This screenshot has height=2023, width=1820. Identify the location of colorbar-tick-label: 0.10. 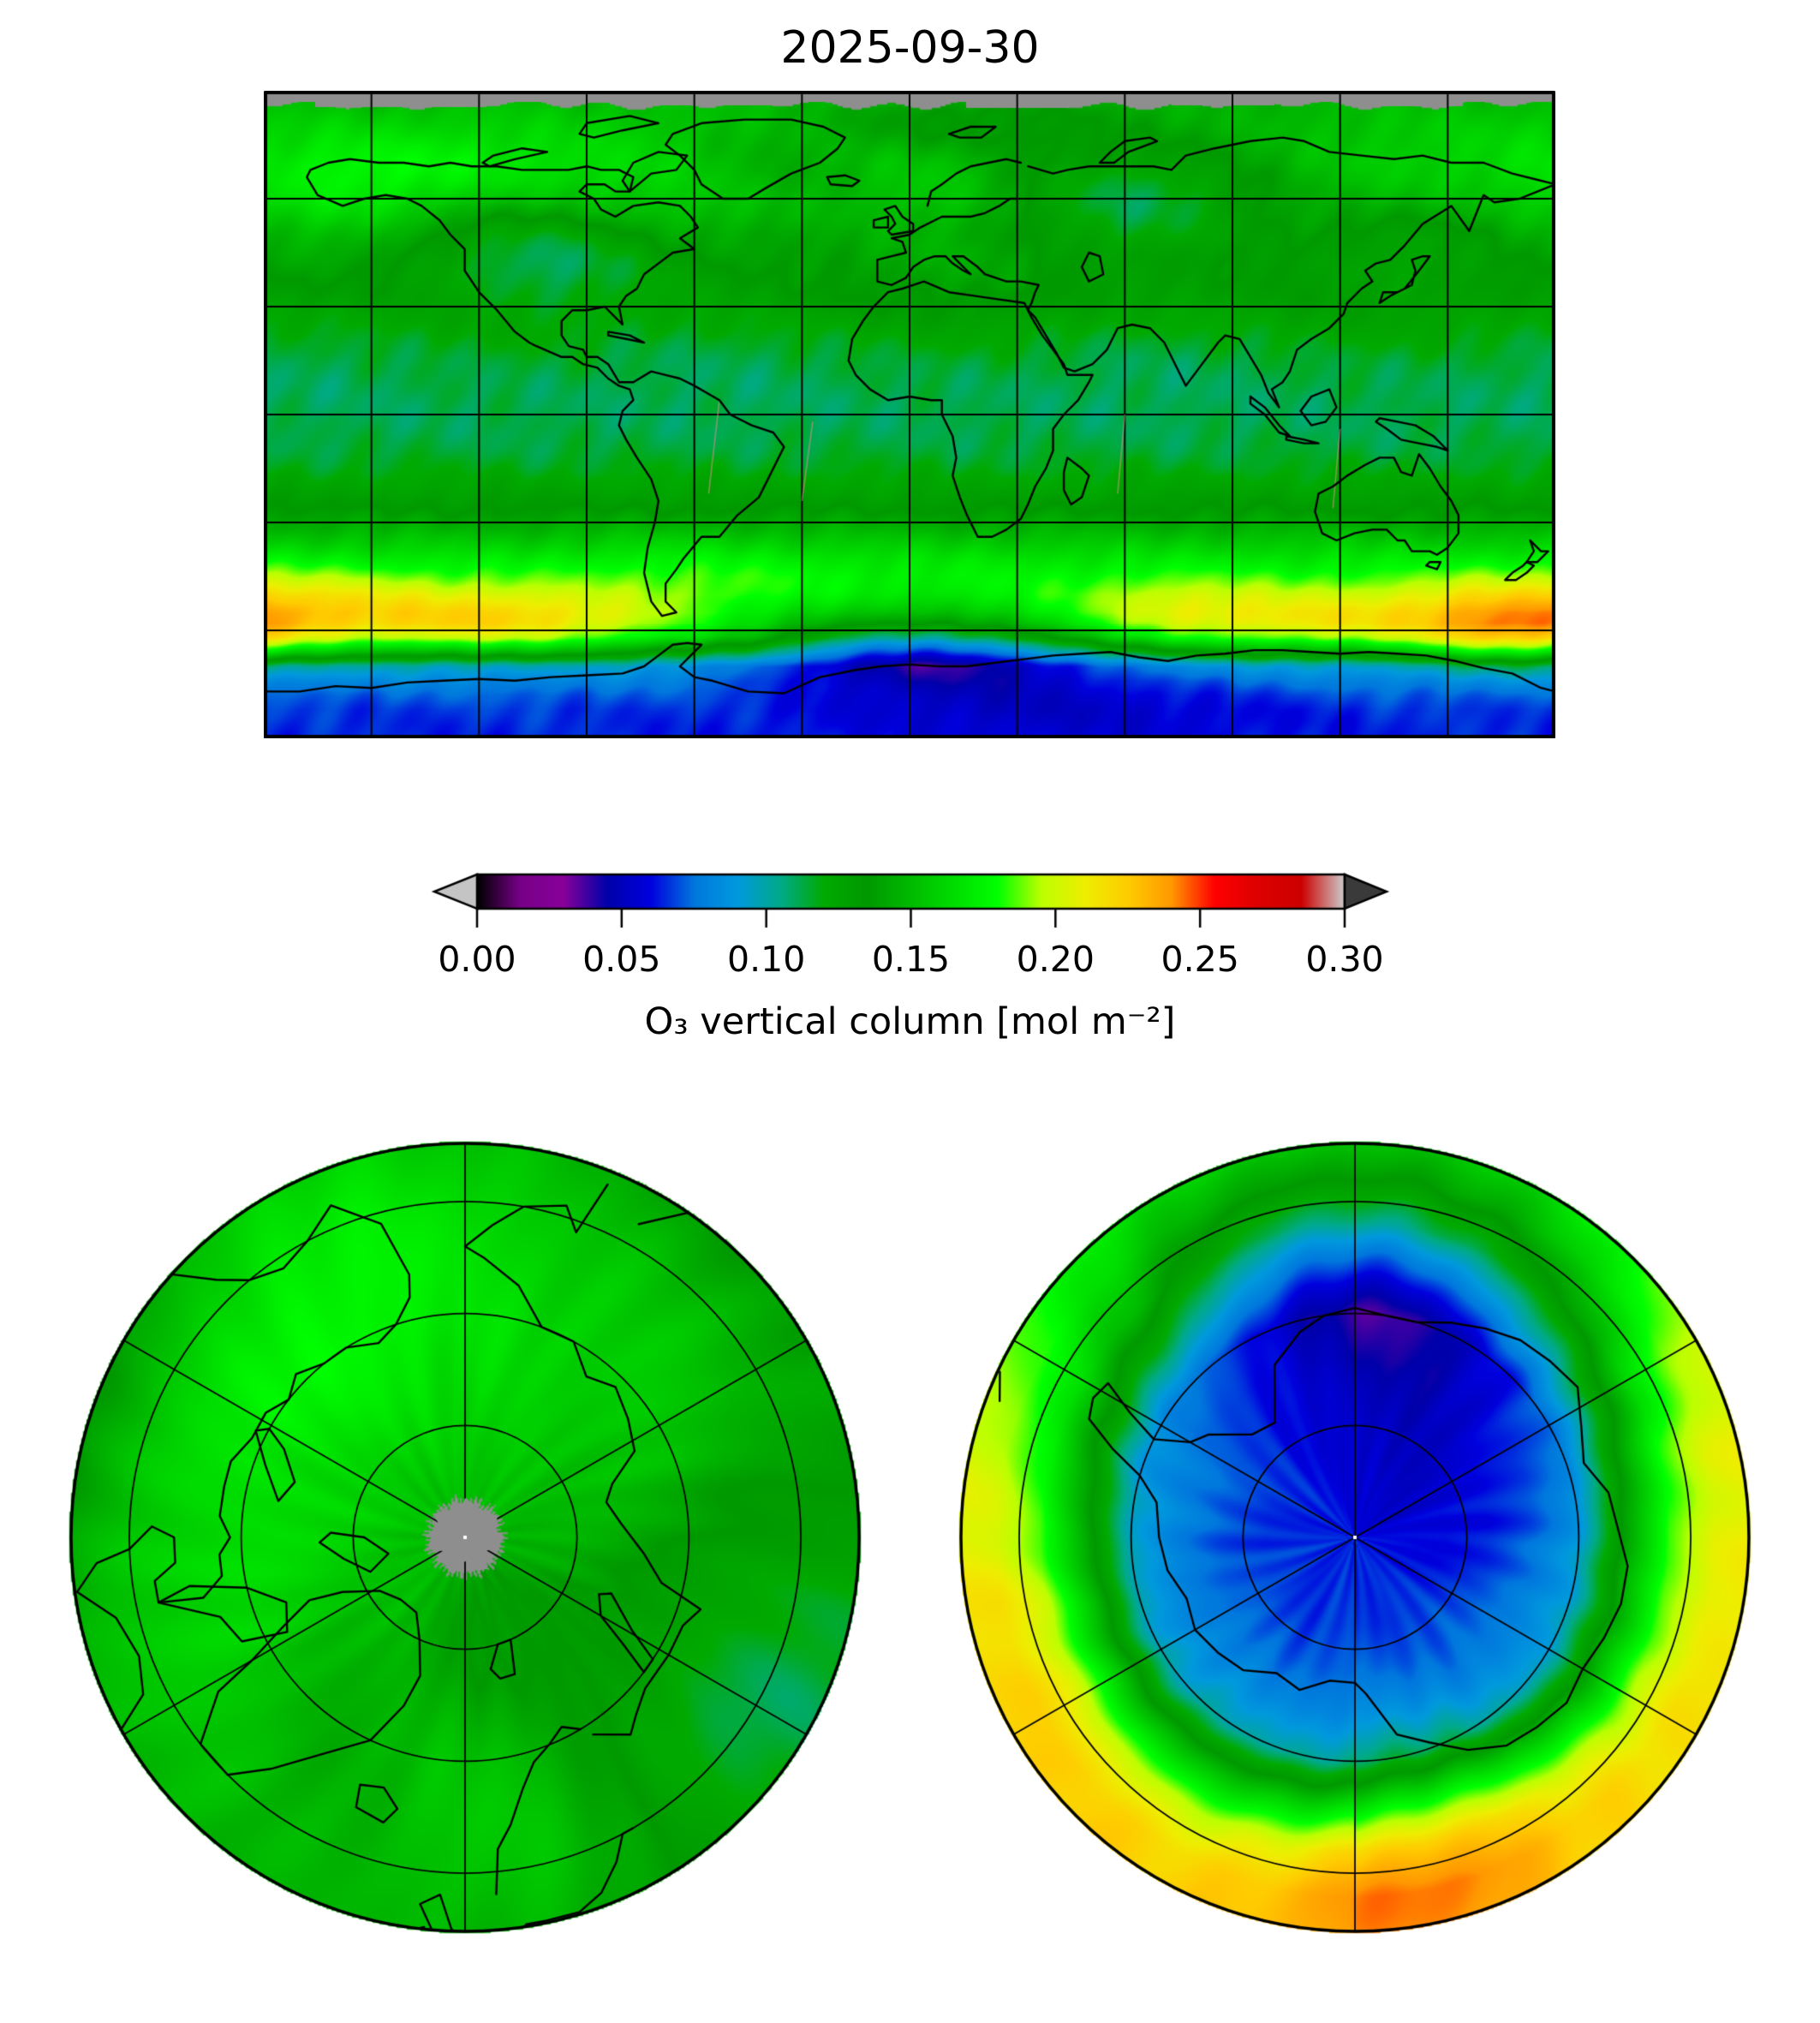
(766, 960).